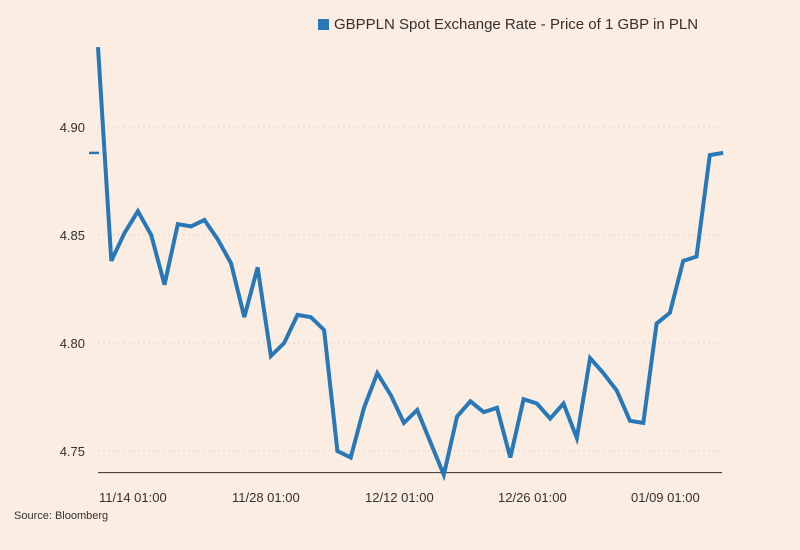 The height and width of the screenshot is (550, 800). What do you see at coordinates (72, 343) in the screenshot?
I see `y-tick-label: 4.80` at bounding box center [72, 343].